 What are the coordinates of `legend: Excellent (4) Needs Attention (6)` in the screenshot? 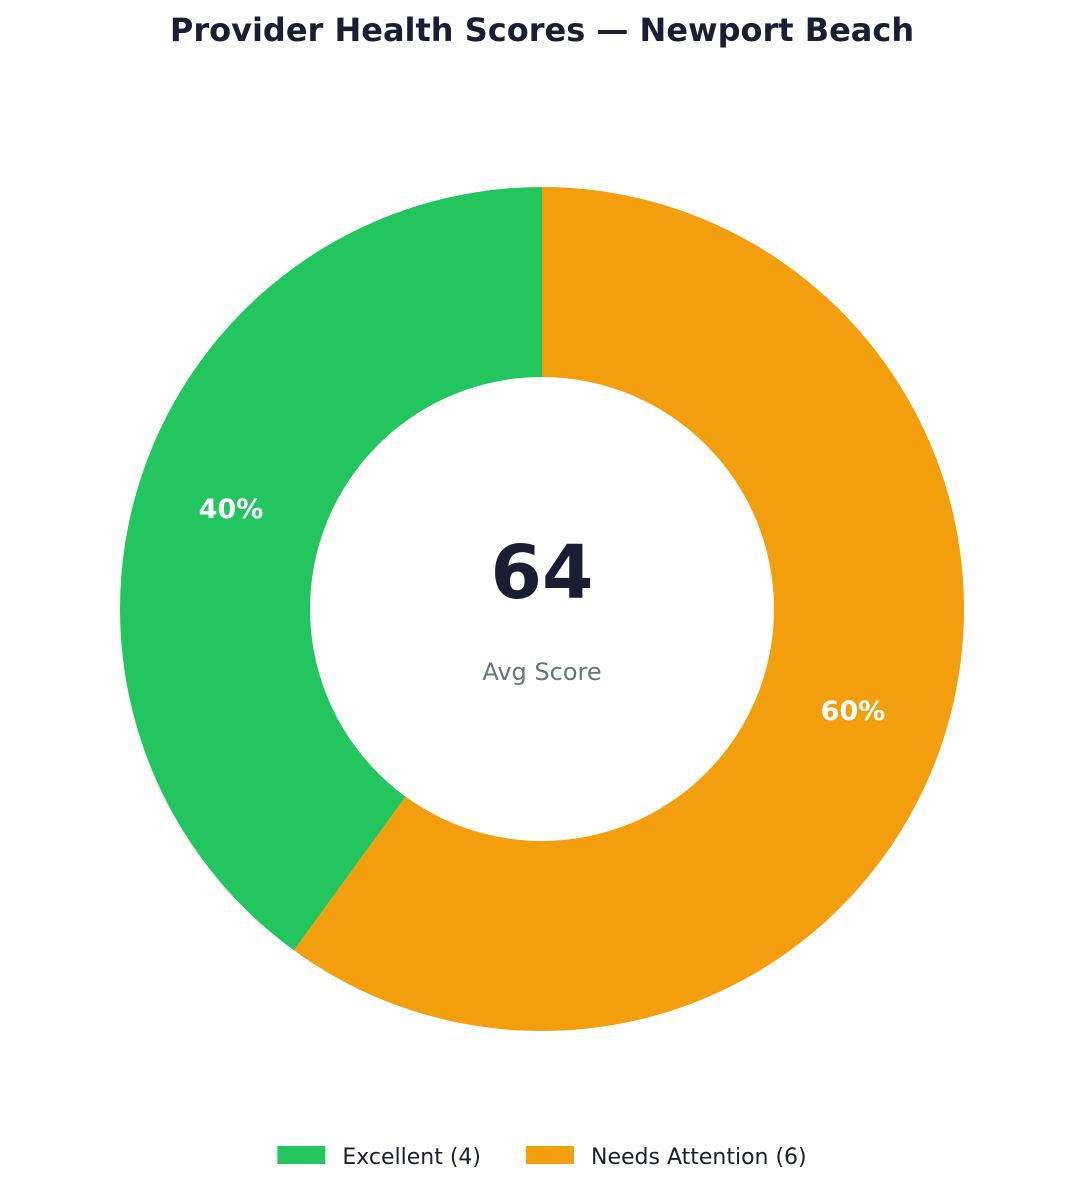 It's located at (542, 1157).